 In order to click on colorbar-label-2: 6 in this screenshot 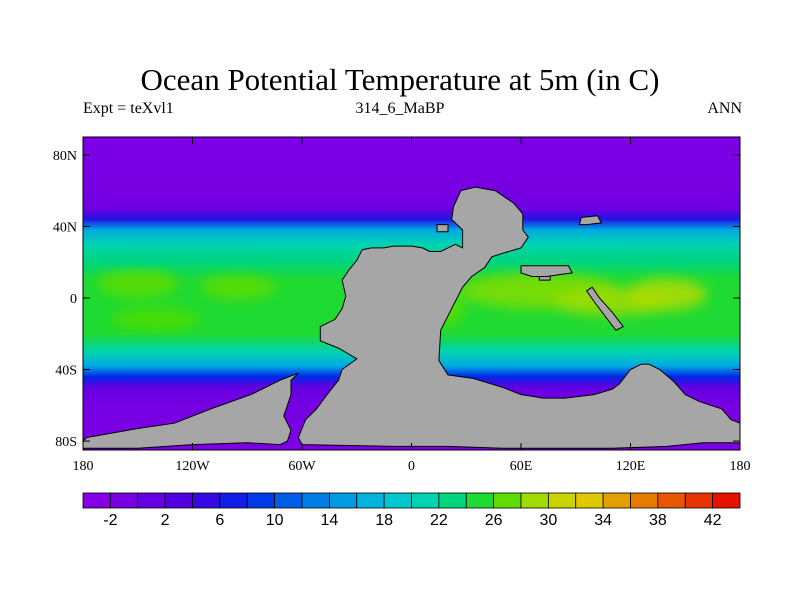, I will do `click(219, 520)`.